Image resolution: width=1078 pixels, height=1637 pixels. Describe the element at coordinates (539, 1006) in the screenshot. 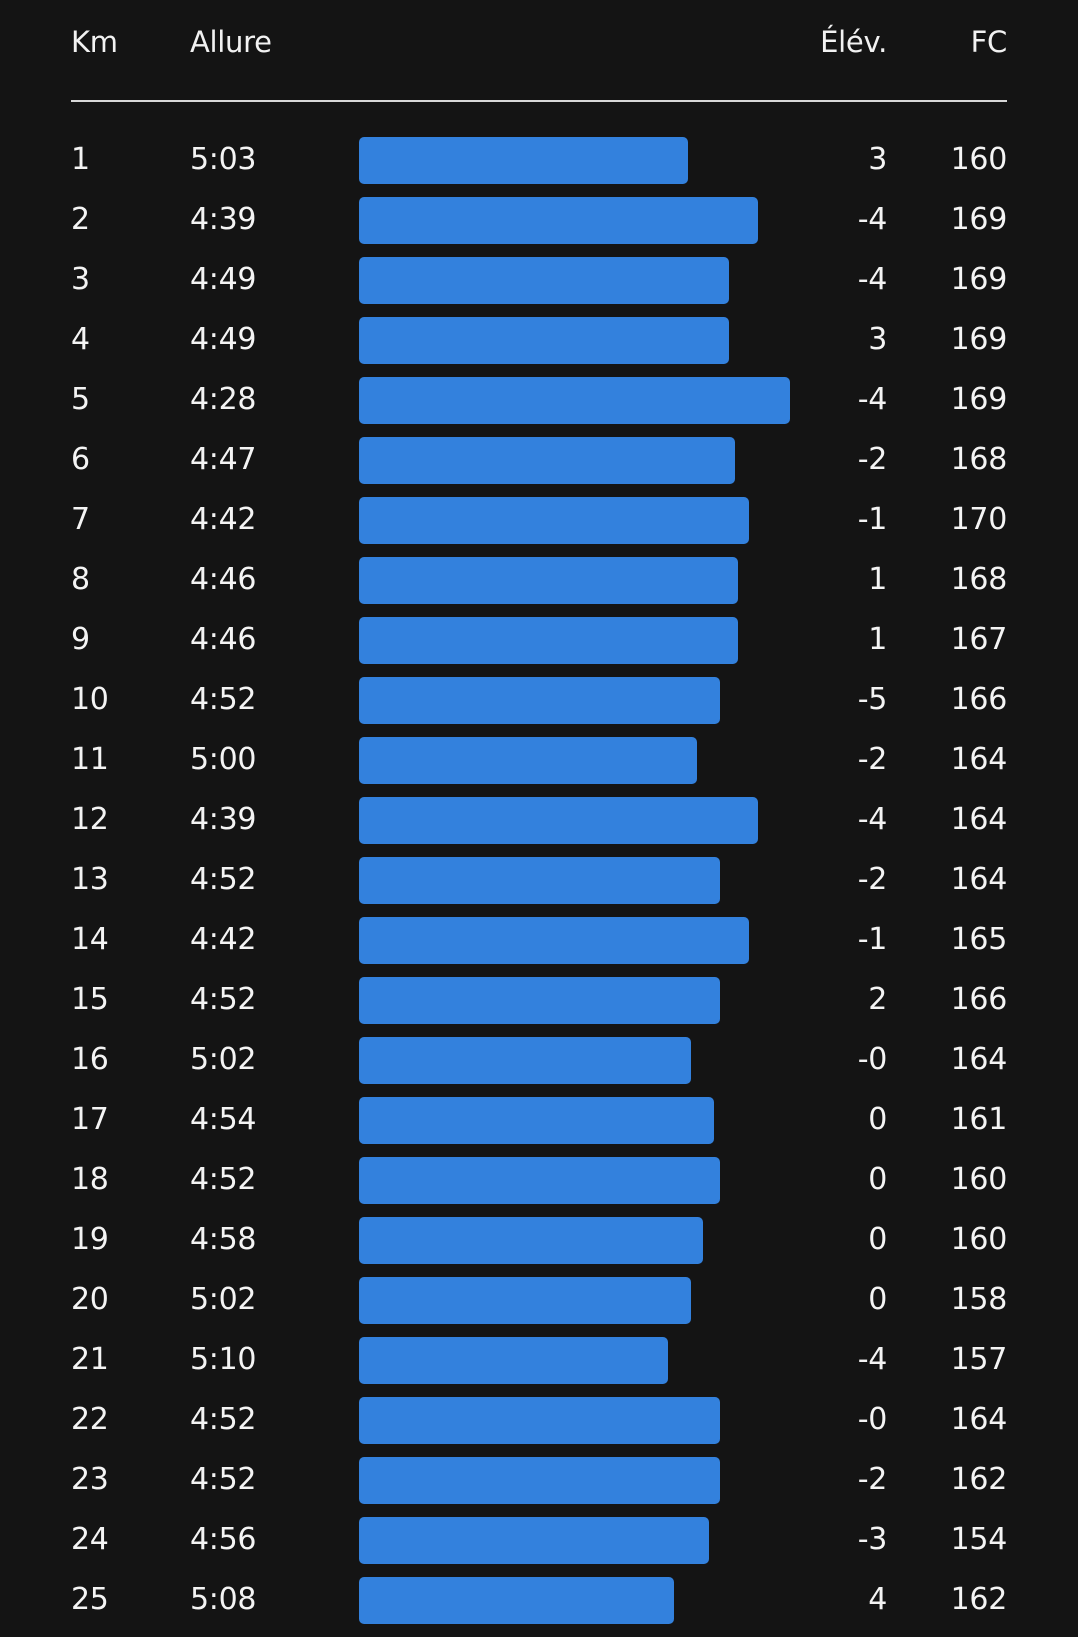

I see `split-row: 15 4:52 2 166` at that location.